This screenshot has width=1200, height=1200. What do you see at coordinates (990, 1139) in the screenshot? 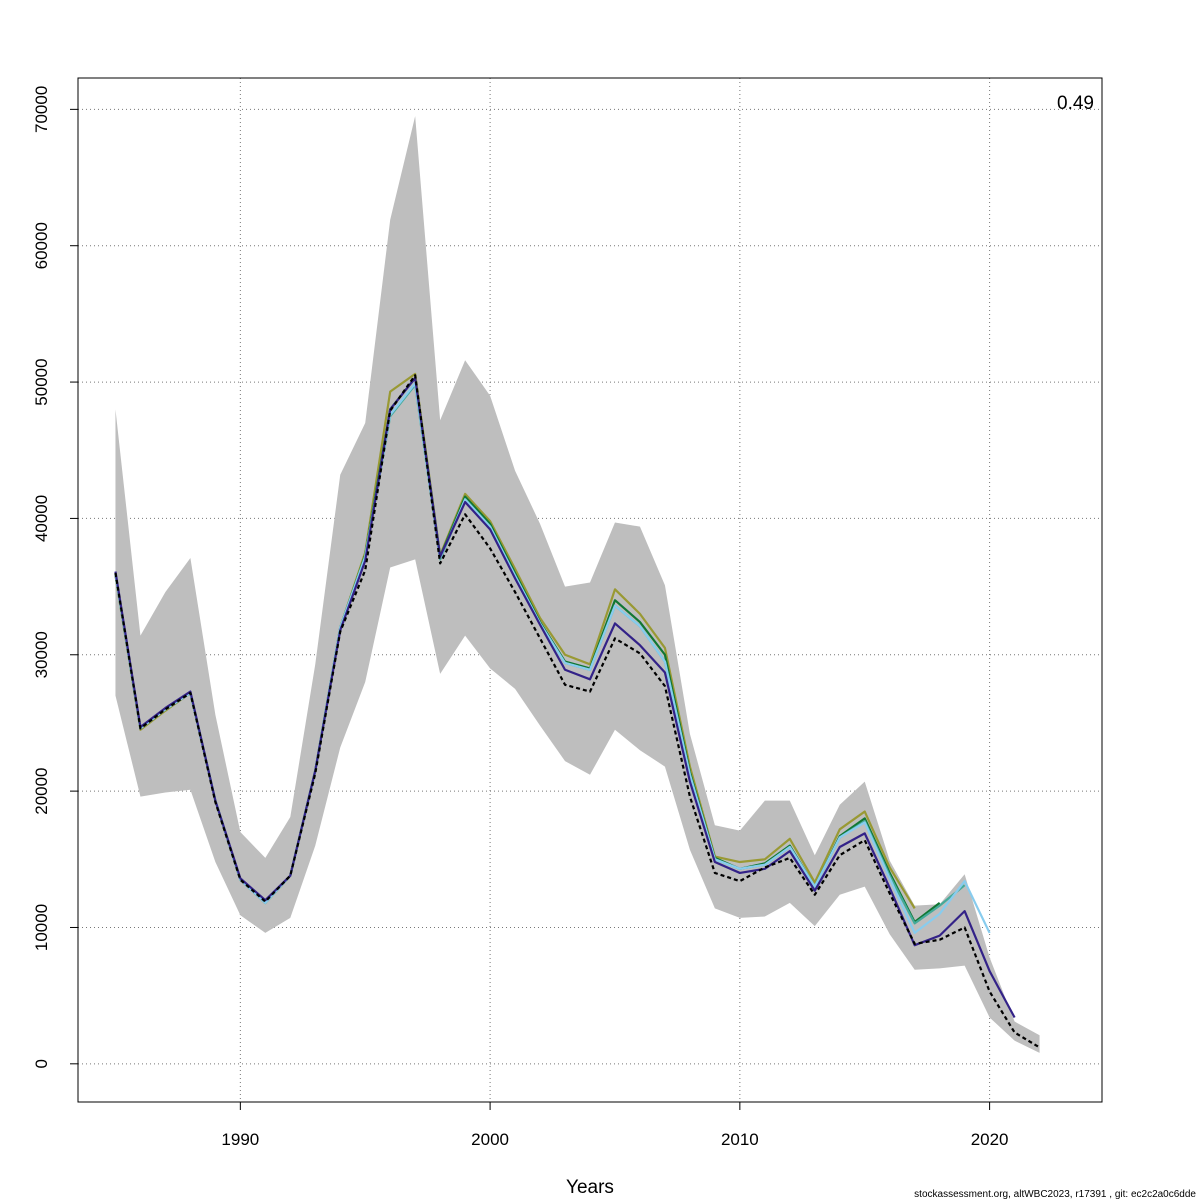
I see `x-tick-label-2020: 2020` at bounding box center [990, 1139].